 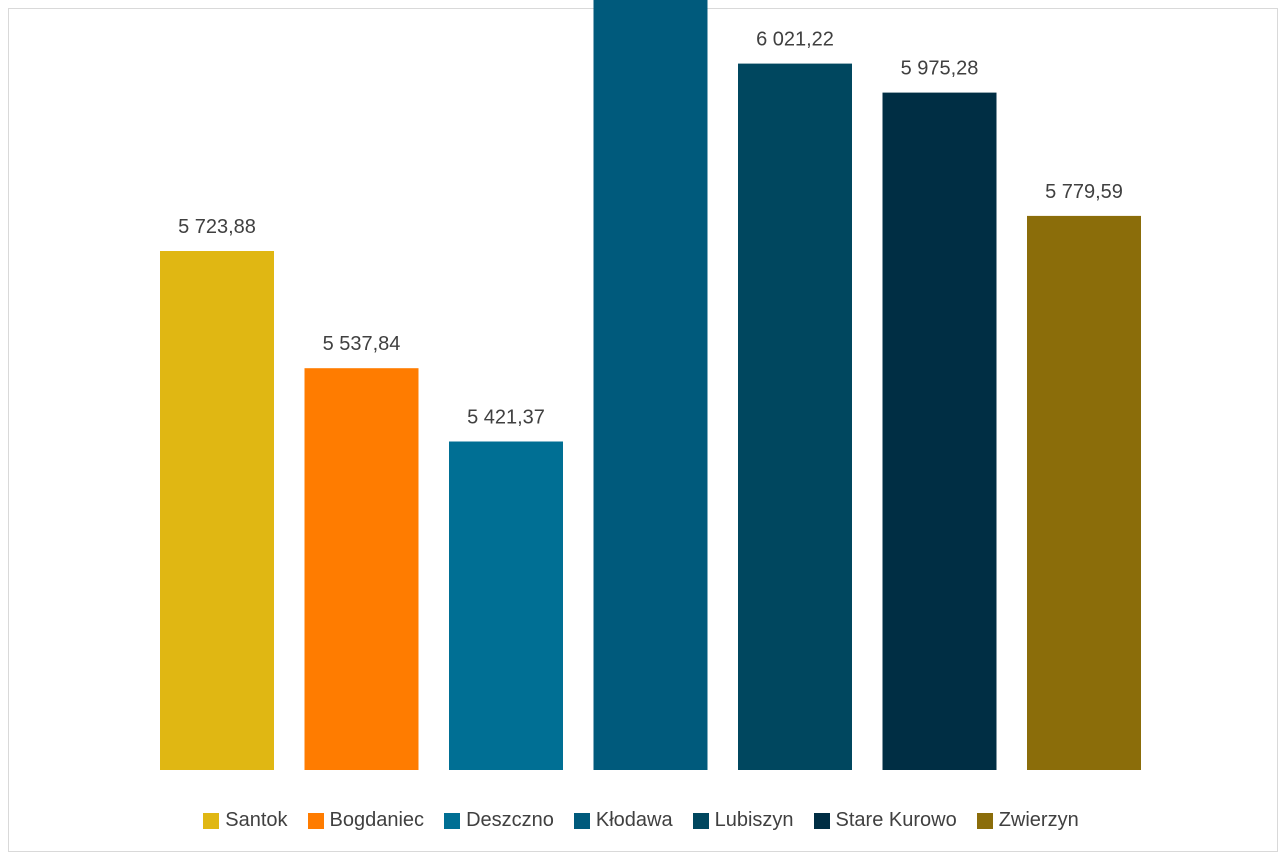 I want to click on legend-item: Santok, so click(x=245, y=820).